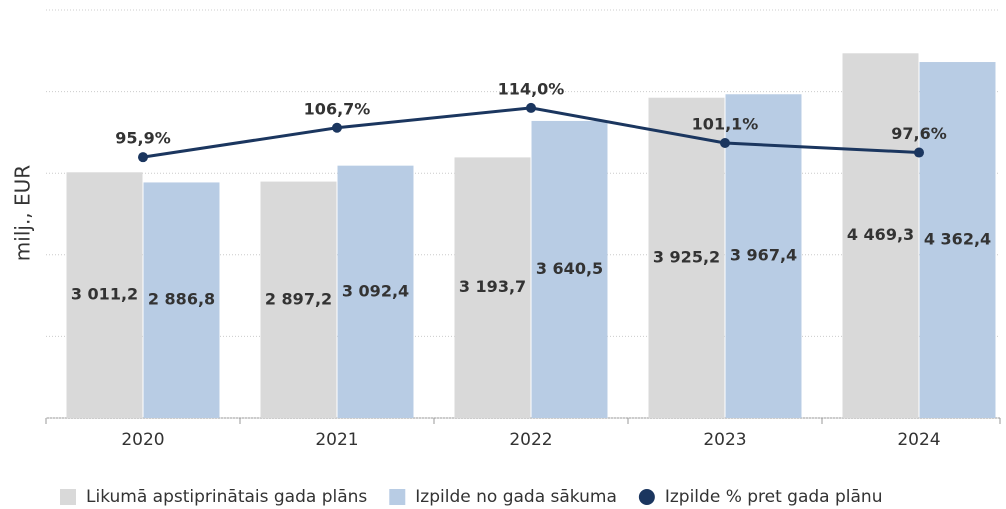 The image size is (1006, 509). I want to click on data-label: 3 640,5, so click(569, 268).